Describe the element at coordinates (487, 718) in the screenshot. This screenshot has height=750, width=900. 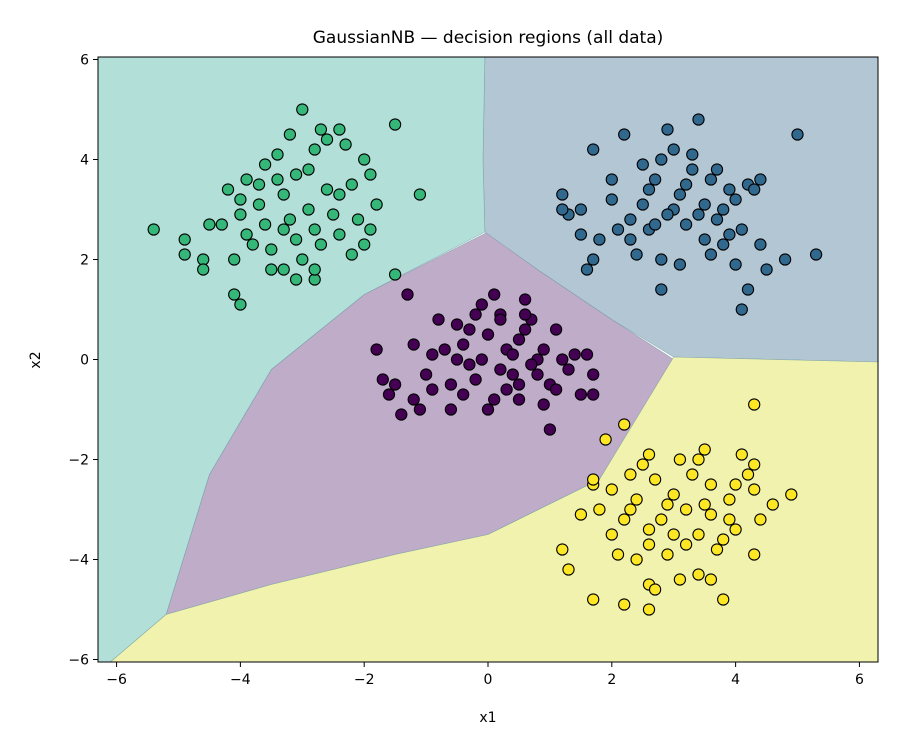
I see `x-axis-label: x1` at that location.